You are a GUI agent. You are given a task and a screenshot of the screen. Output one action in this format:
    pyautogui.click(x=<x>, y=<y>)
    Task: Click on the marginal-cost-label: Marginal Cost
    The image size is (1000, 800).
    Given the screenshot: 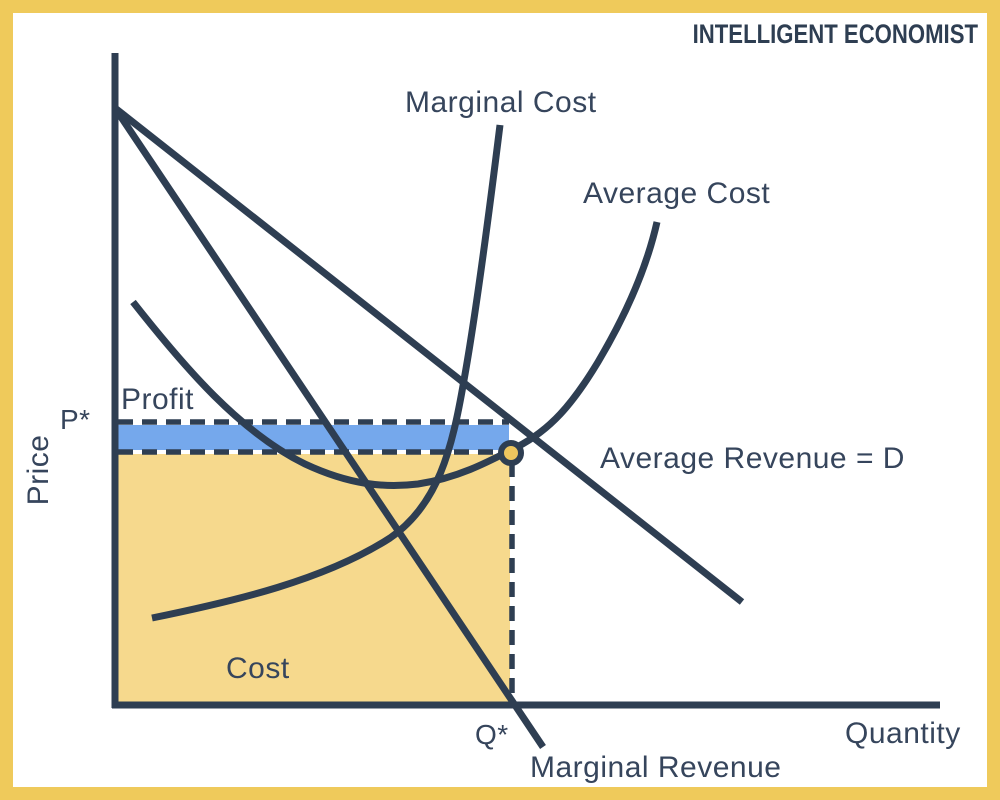 What is the action you would take?
    pyautogui.click(x=501, y=102)
    